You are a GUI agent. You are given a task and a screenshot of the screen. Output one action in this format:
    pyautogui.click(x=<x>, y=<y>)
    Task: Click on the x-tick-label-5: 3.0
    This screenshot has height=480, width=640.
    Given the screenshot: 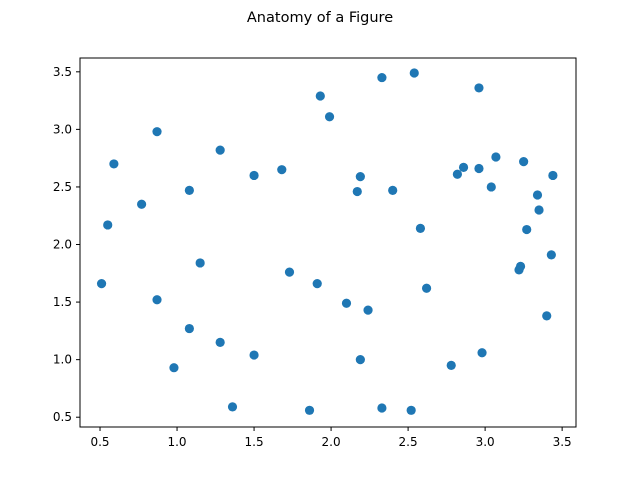 What is the action you would take?
    pyautogui.click(x=485, y=442)
    